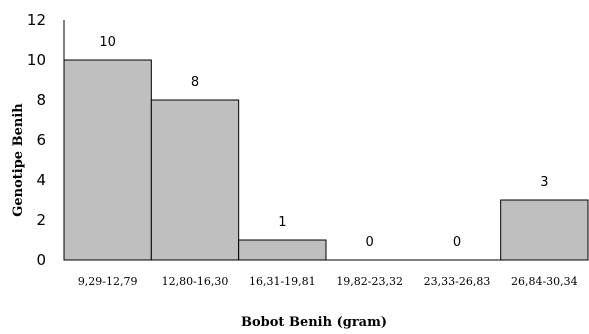  I want to click on data-label-5: 0, so click(457, 242).